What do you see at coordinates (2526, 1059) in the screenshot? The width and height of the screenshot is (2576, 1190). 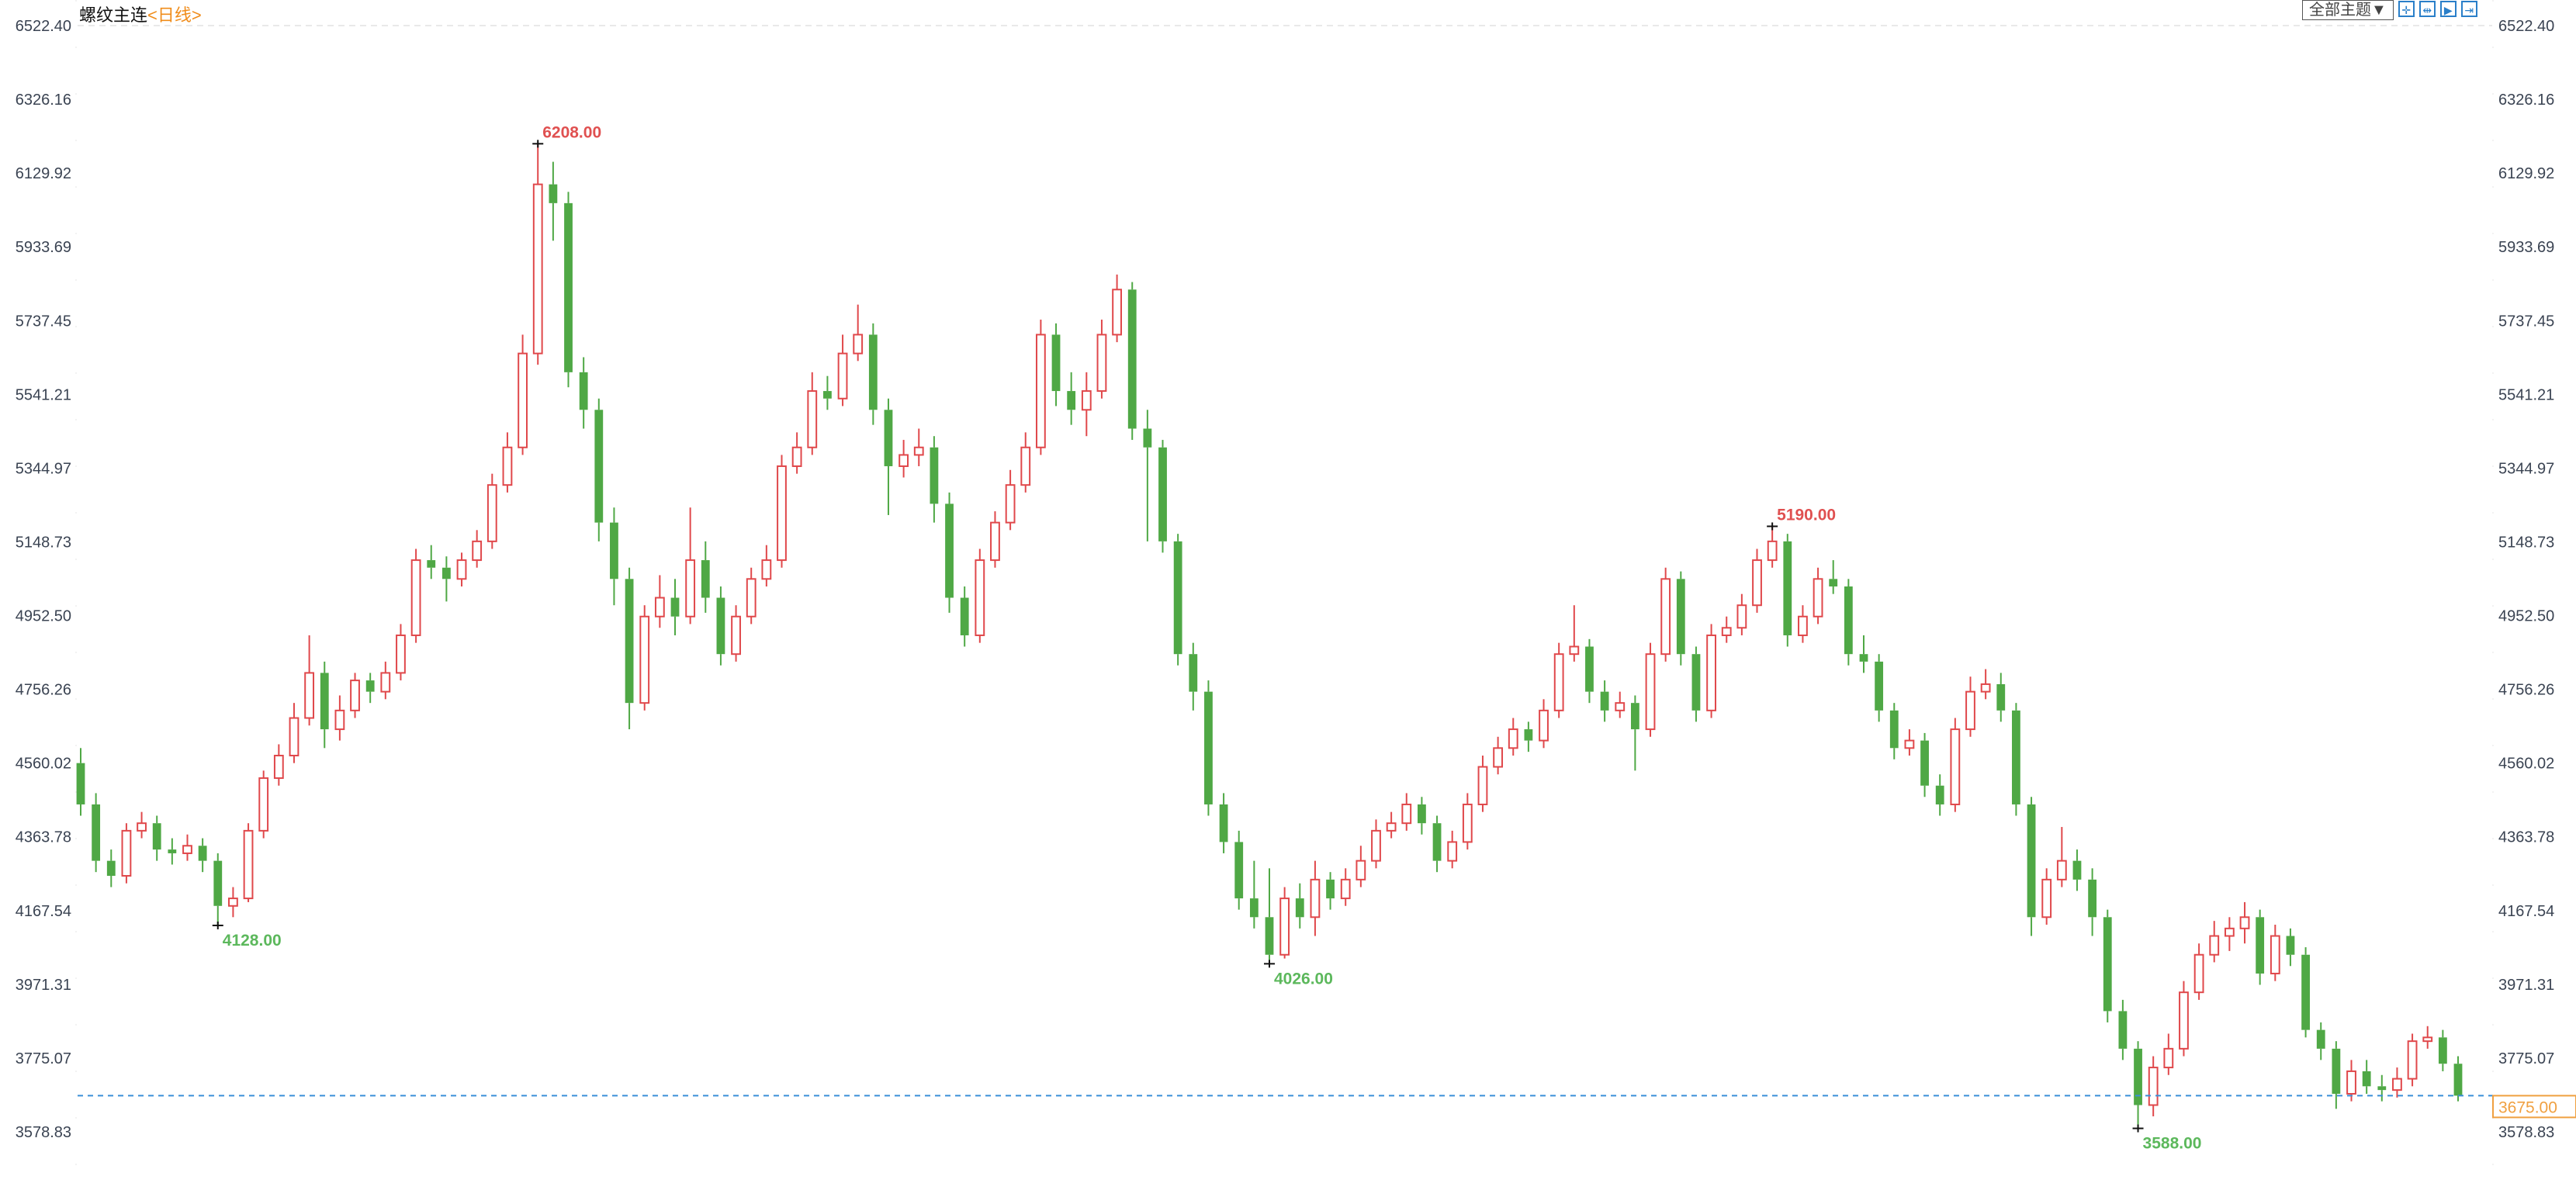 I see `y-tick-label-right: 3775.07` at bounding box center [2526, 1059].